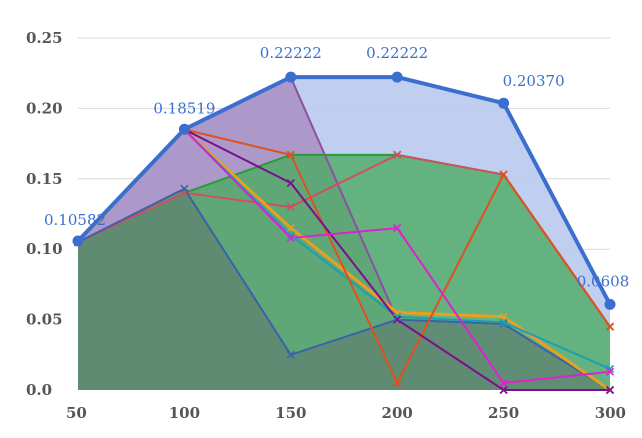  Describe the element at coordinates (397, 413) in the screenshot. I see `x-tick-label: 200` at that location.